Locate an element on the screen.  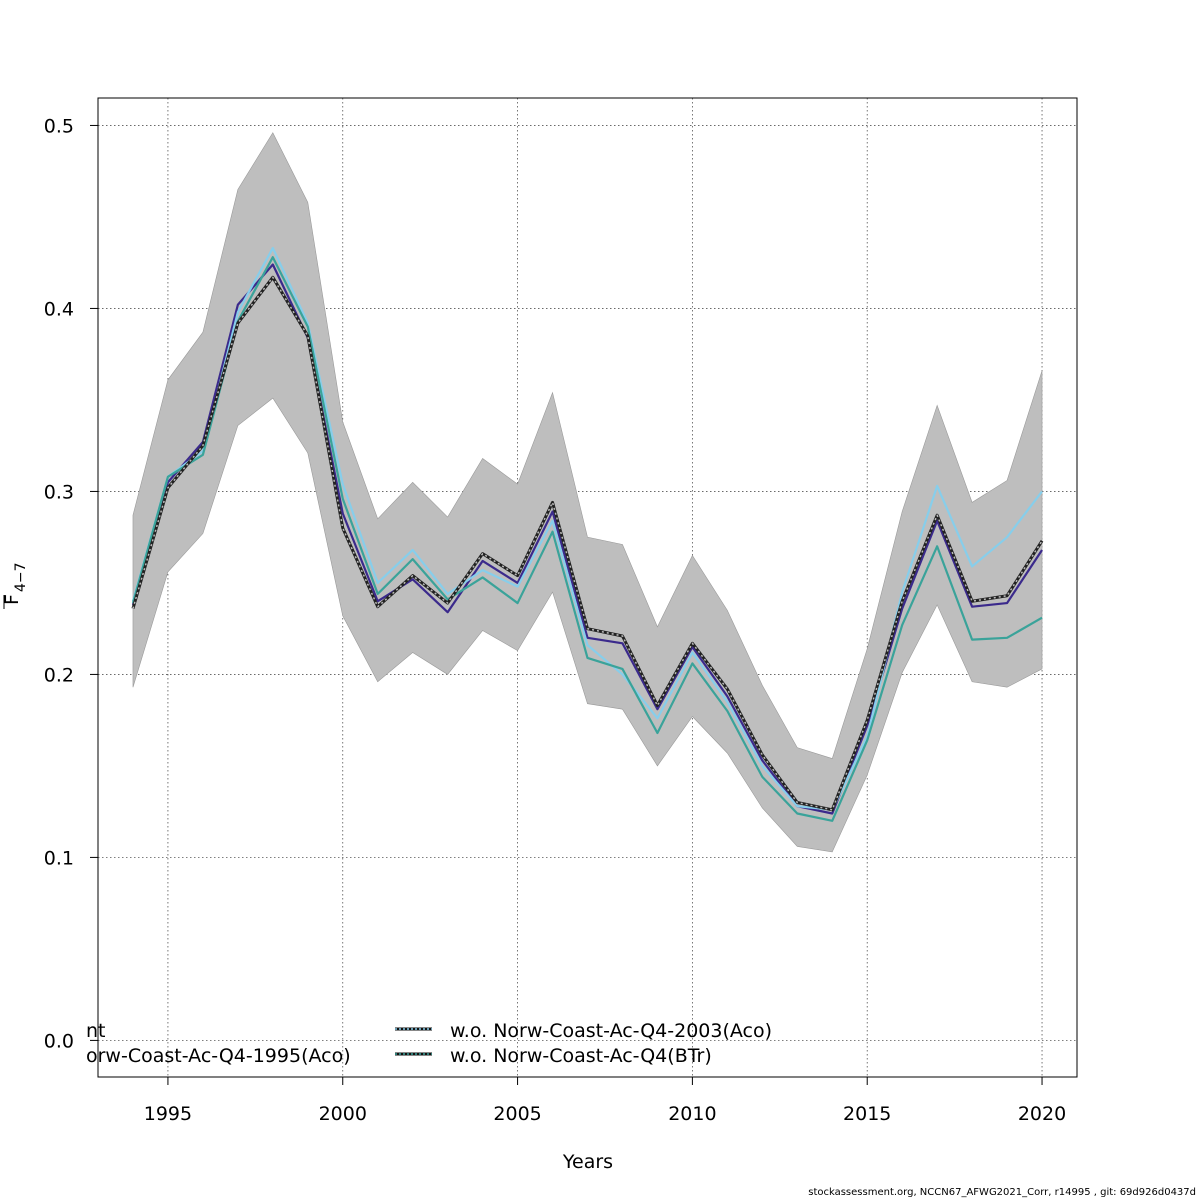
y-tick-label: 0.1 is located at coordinates (59, 858).